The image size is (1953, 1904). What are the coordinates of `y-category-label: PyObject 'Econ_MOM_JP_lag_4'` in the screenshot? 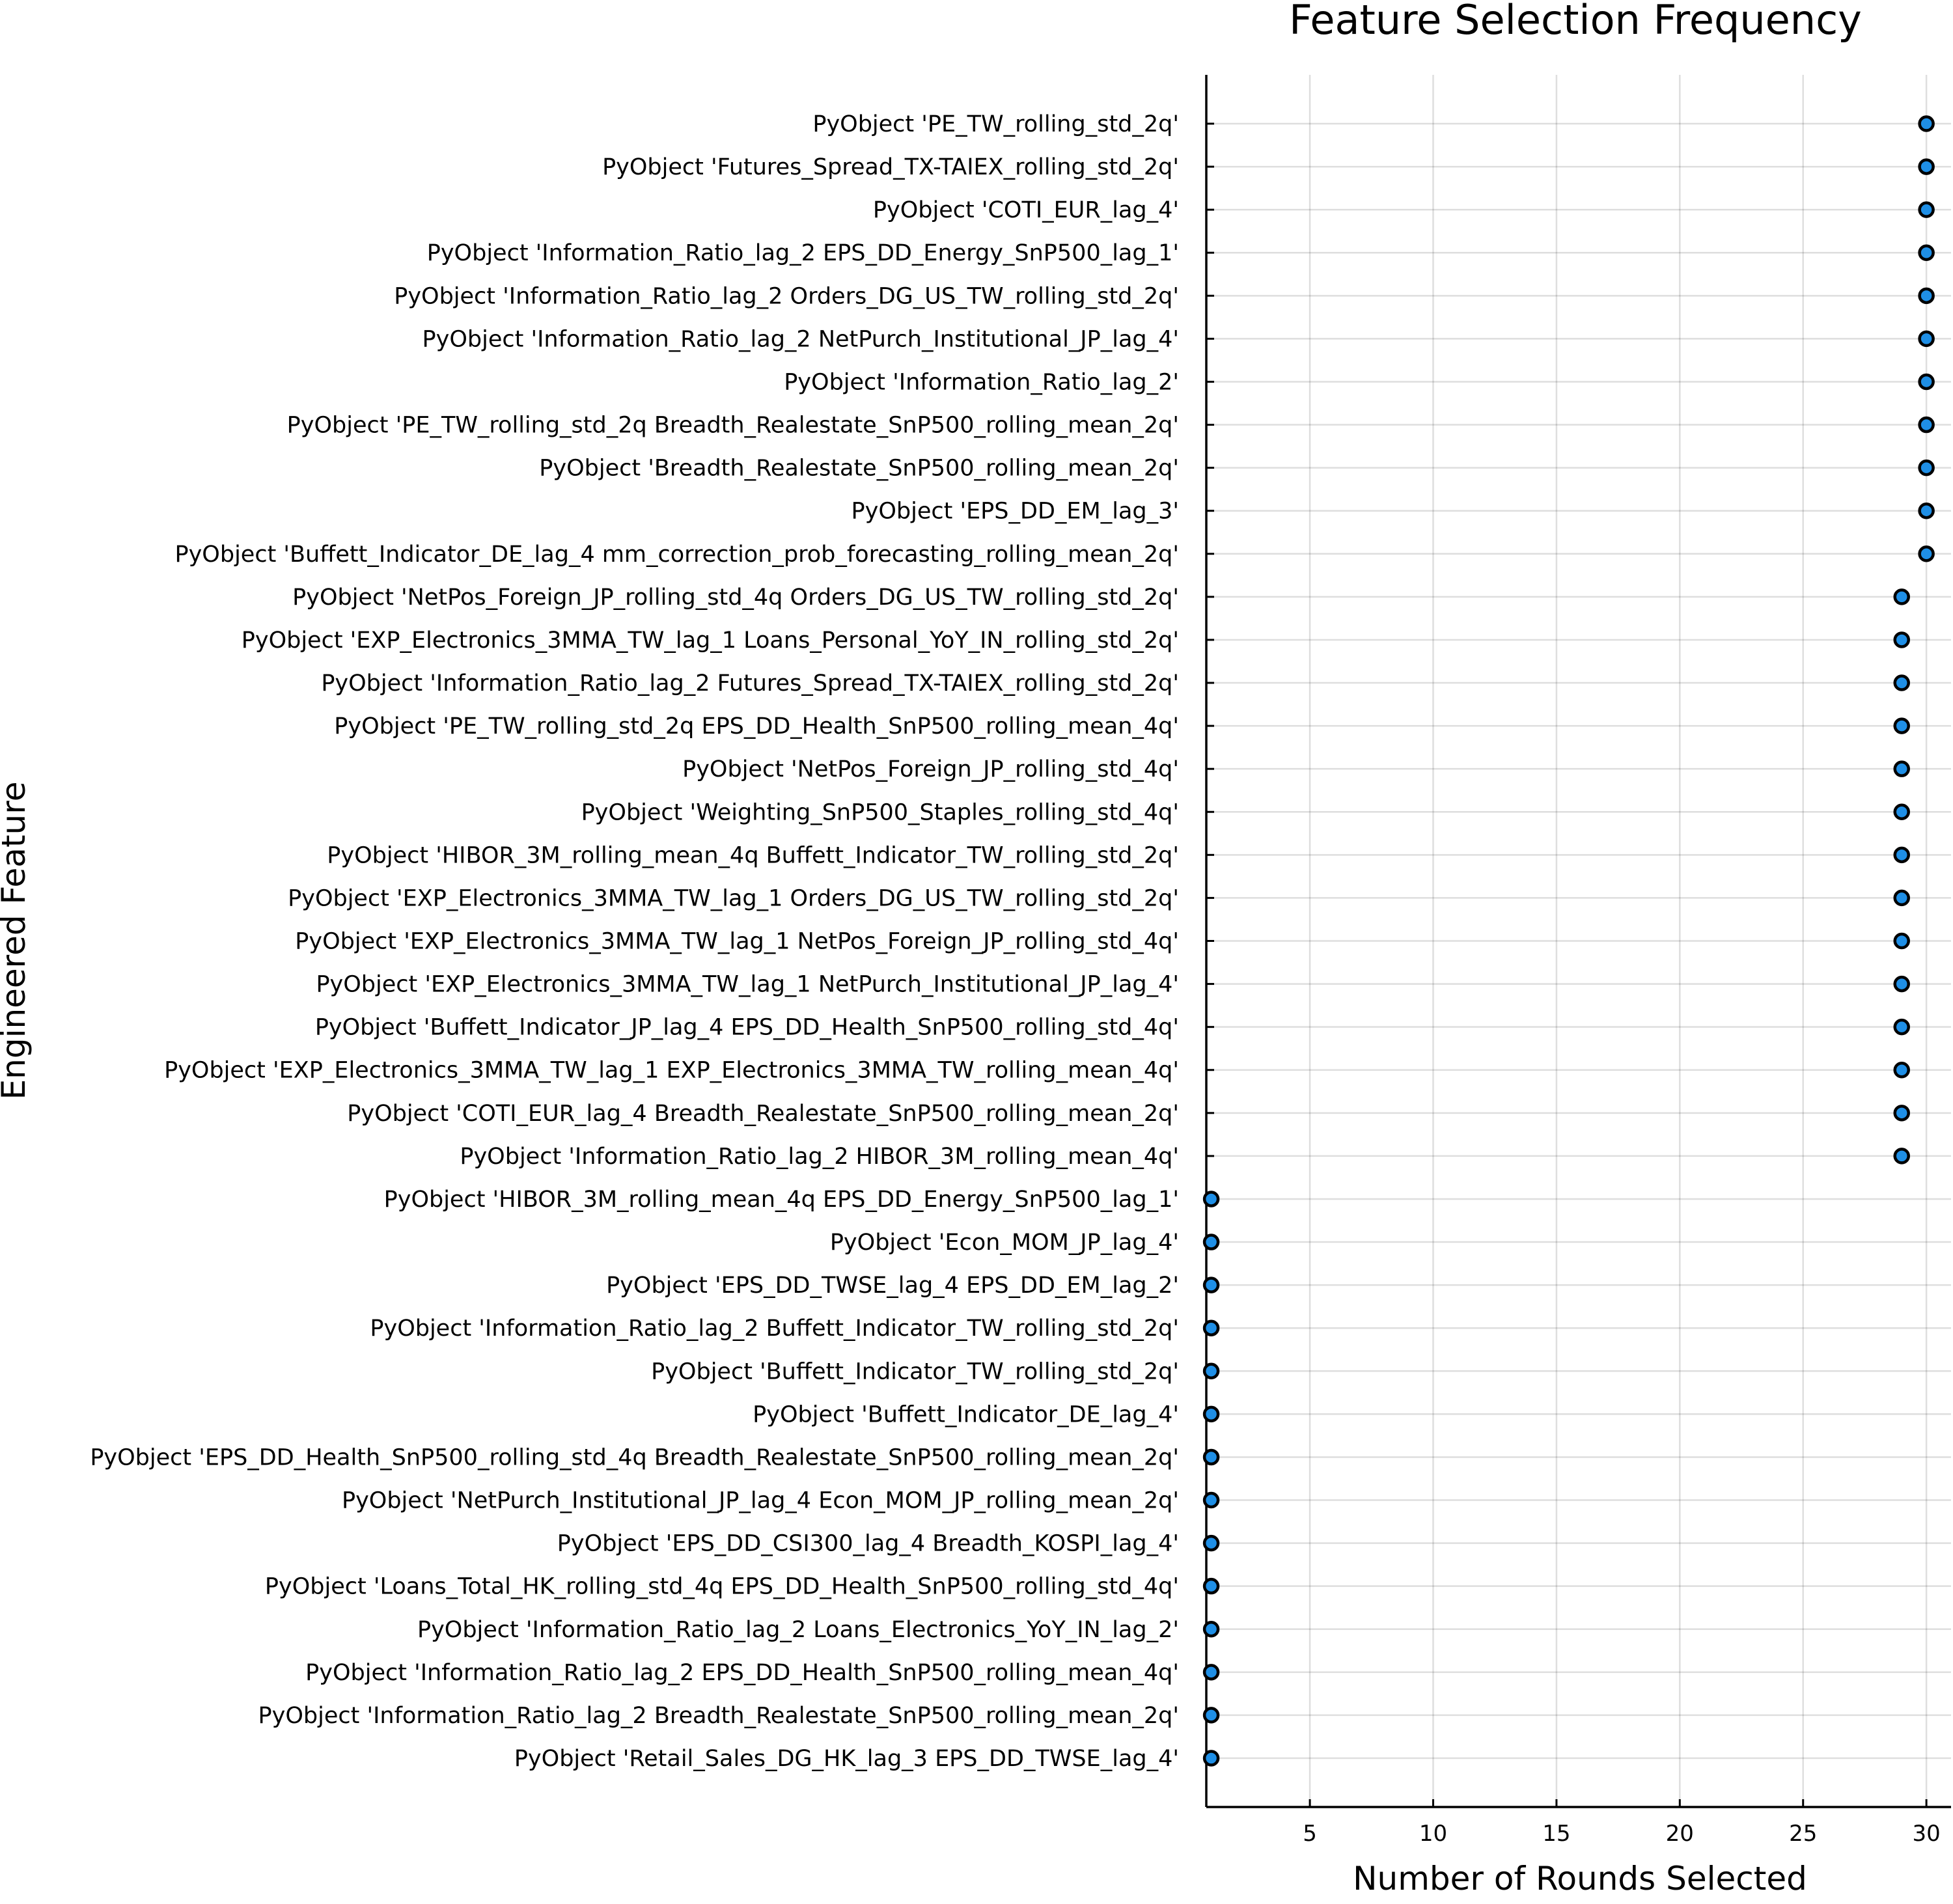 It's located at (1004, 1243).